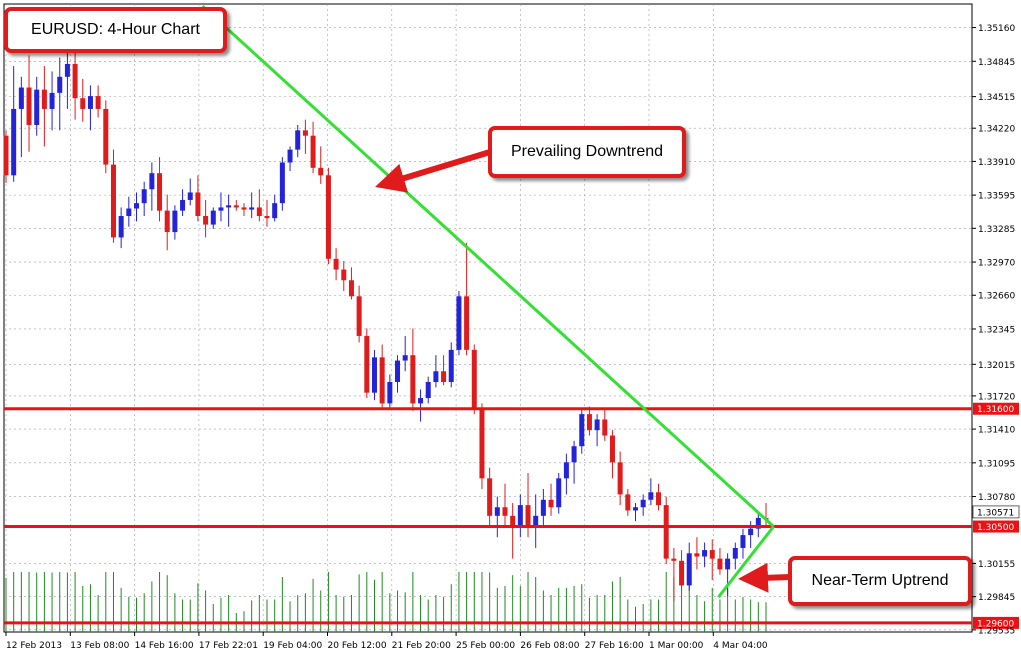  Describe the element at coordinates (996, 631) in the screenshot. I see `y-tick-label: 1.29535` at that location.